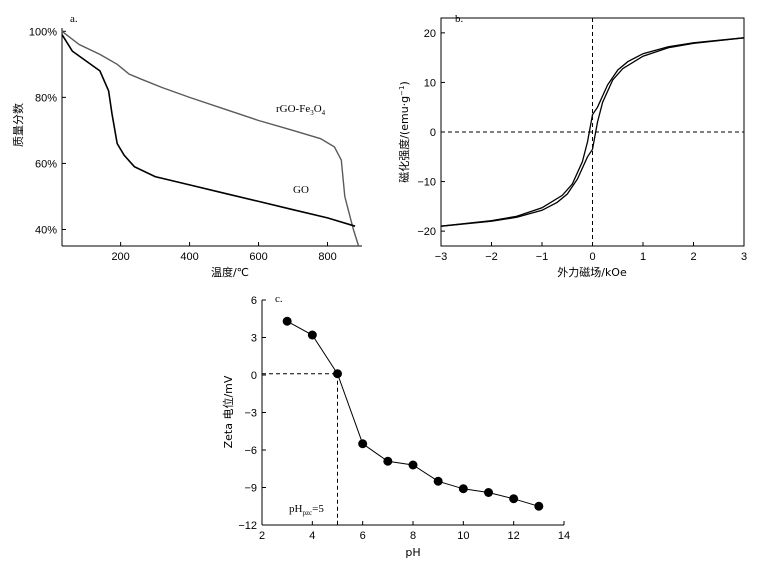 The image size is (757, 562). Describe the element at coordinates (430, 34) in the screenshot. I see `panel-b-y-tick-label: 20` at that location.